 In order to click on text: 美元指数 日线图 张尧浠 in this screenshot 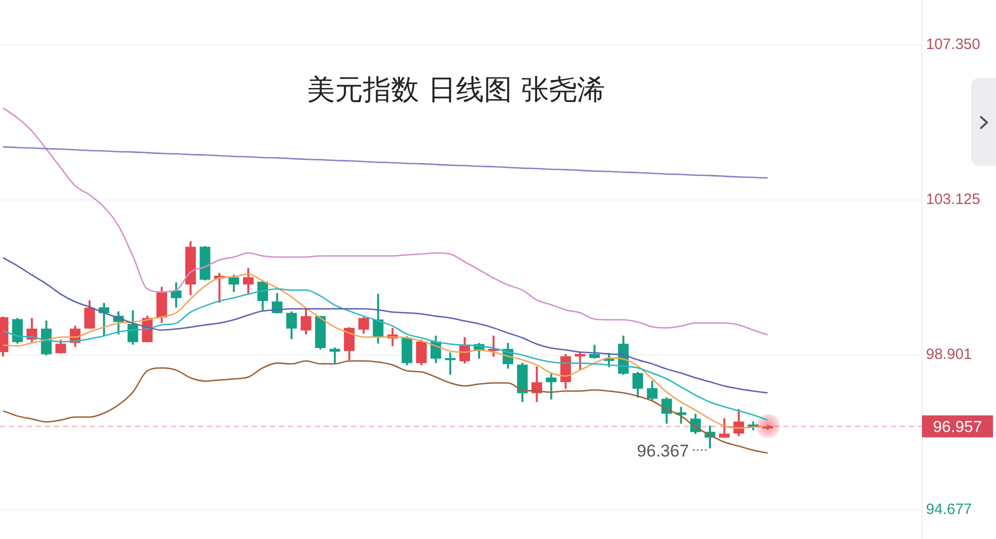, I will do `click(456, 90)`.